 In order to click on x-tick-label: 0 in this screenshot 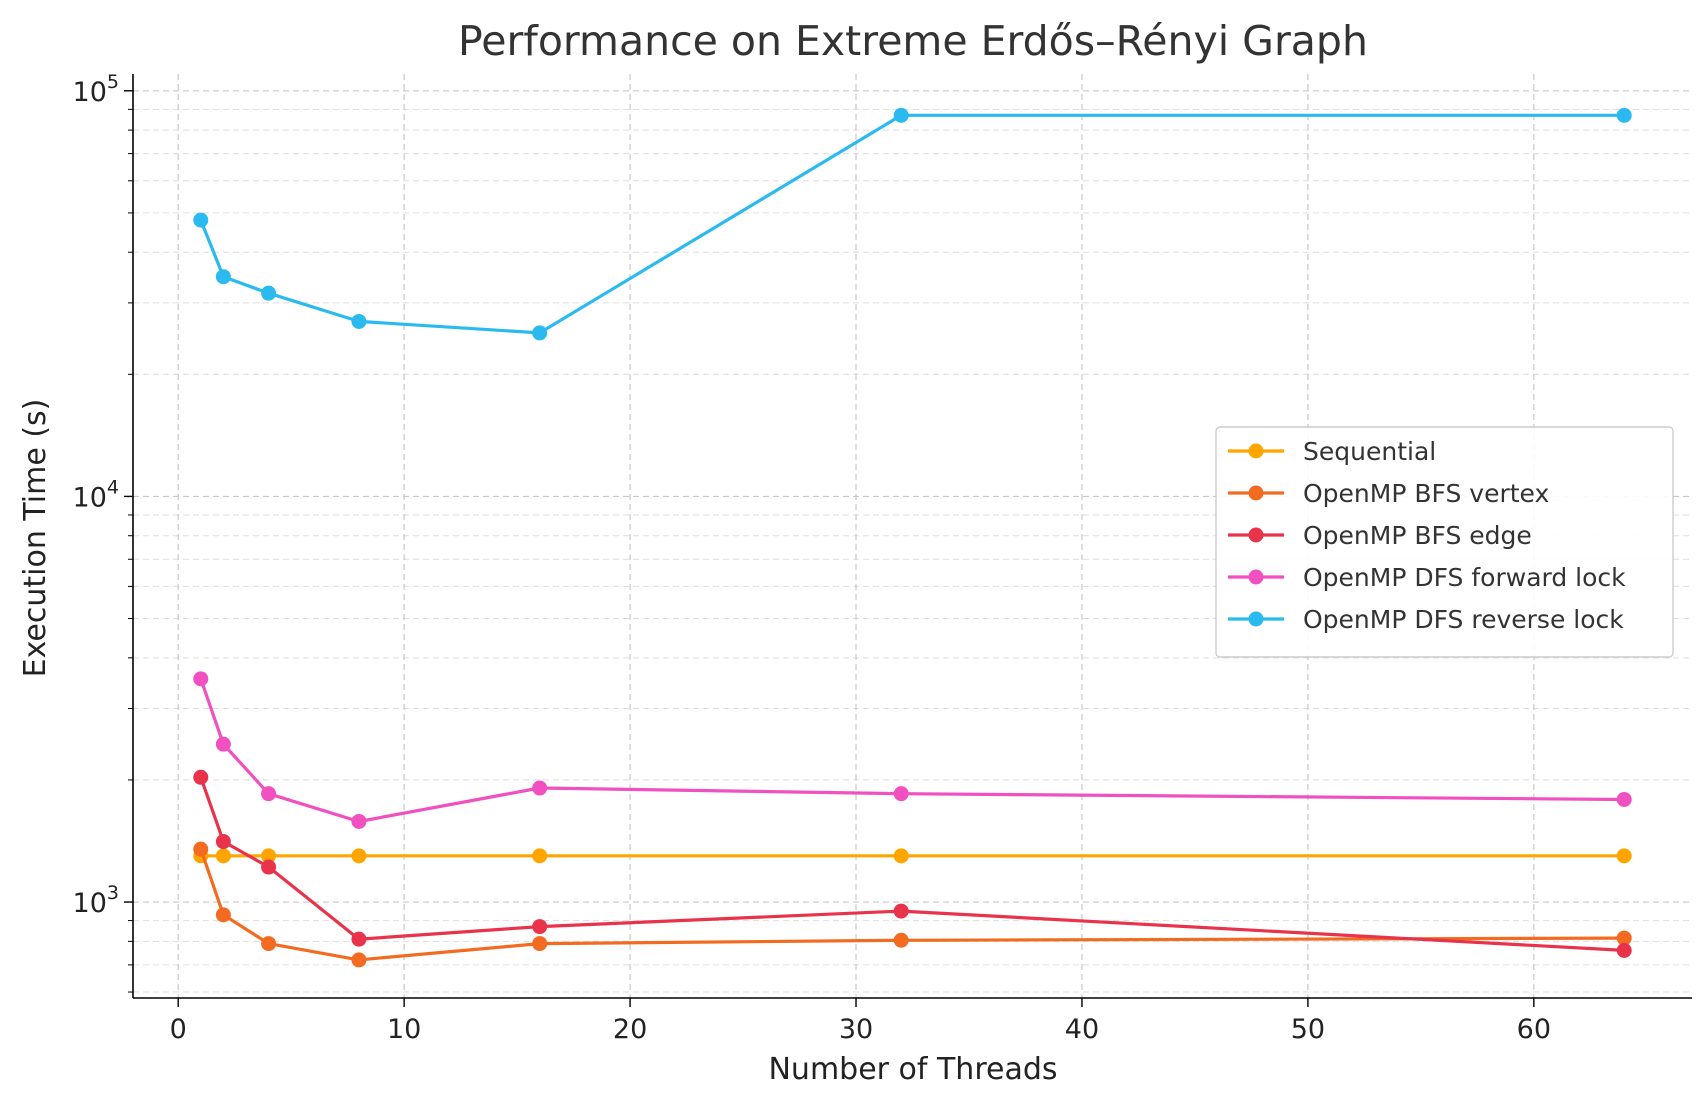, I will do `click(178, 1029)`.